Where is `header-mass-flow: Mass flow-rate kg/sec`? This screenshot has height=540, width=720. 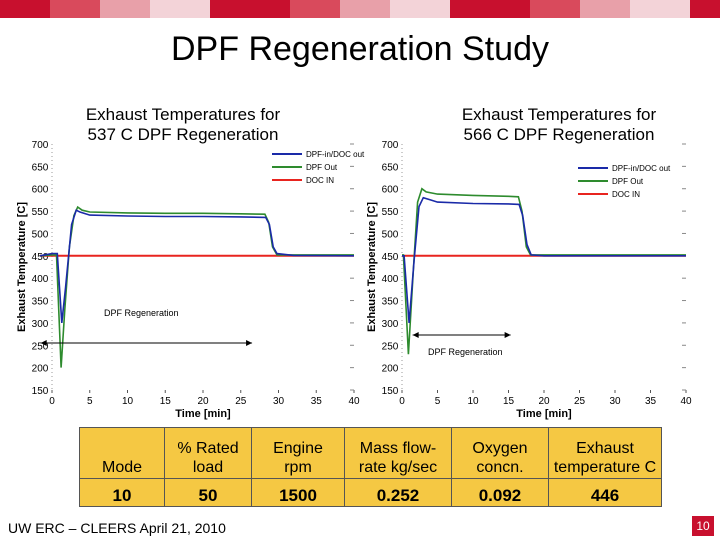
header-mass-flow: Mass flow-rate kg/sec is located at coordinates (398, 453).